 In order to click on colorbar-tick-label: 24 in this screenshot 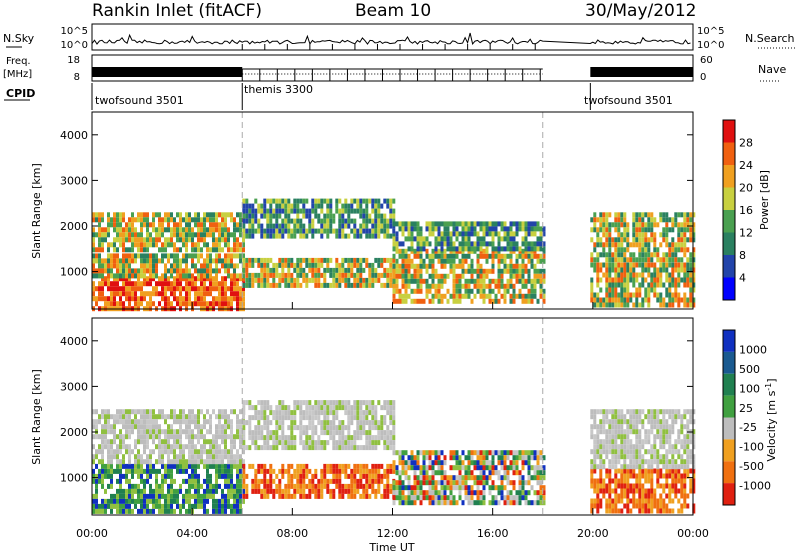, I will do `click(746, 165)`.